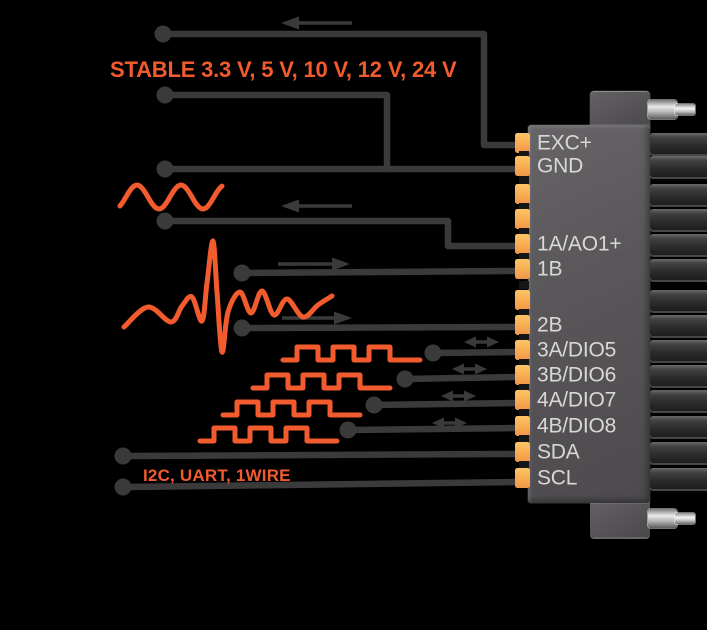 The height and width of the screenshot is (630, 707). I want to click on wire-1b-dot, so click(242, 273).